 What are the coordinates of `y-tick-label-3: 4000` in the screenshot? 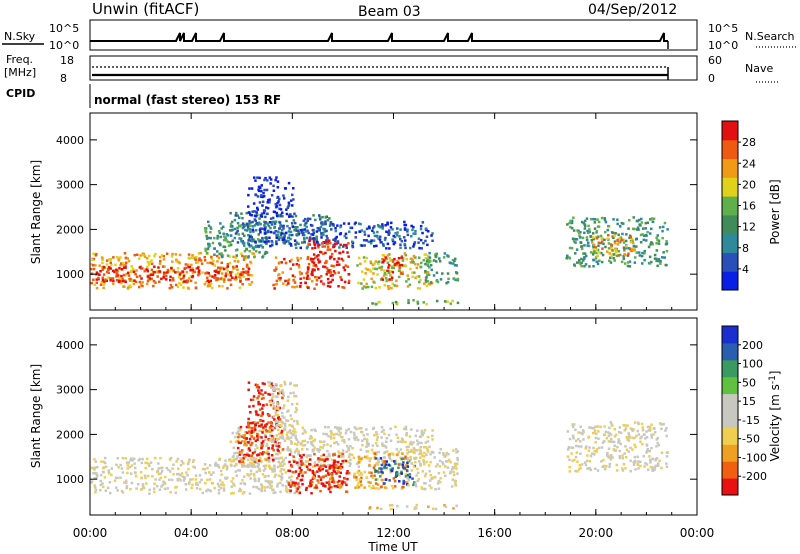 It's located at (70, 140).